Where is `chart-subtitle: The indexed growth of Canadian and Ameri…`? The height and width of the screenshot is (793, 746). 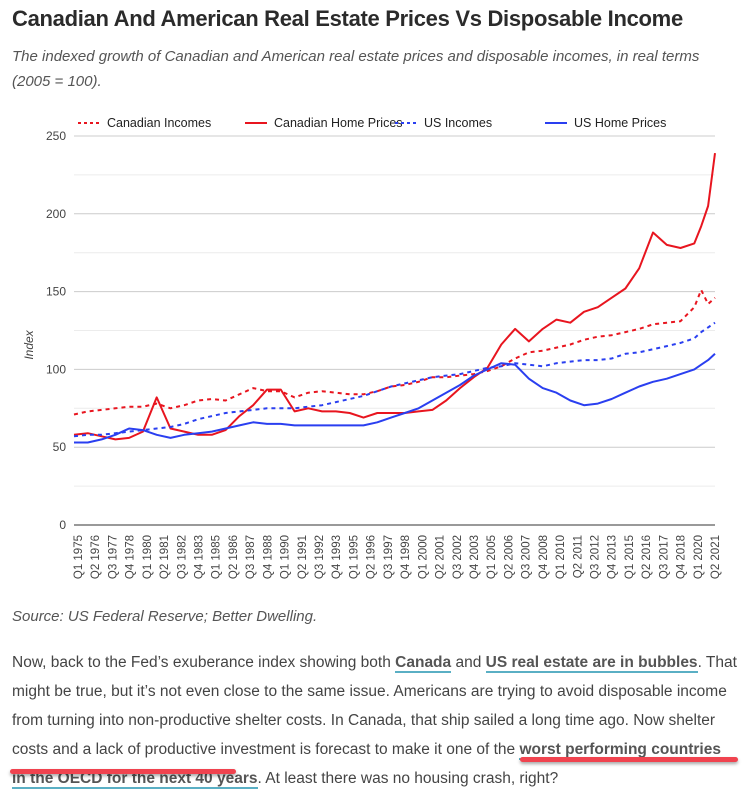
chart-subtitle: The indexed growth of Canadian and Ameri… is located at coordinates (356, 69).